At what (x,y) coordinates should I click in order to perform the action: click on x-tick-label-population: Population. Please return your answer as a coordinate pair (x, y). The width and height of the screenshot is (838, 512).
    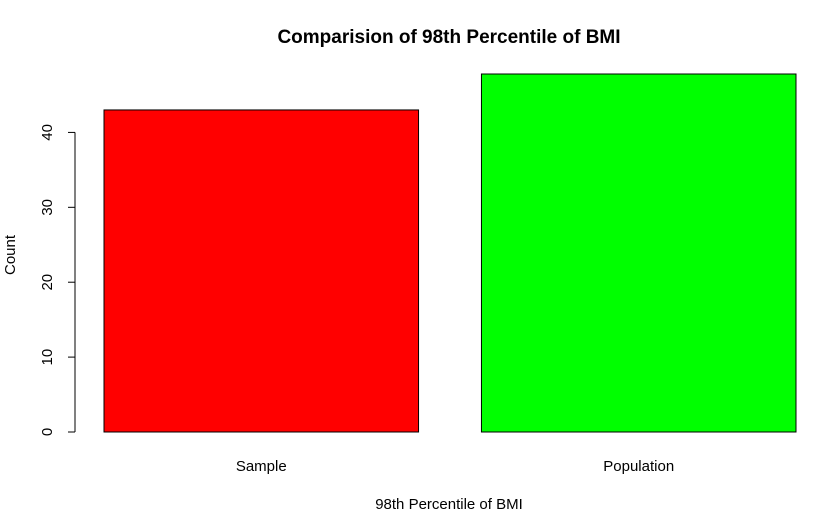
    Looking at the image, I should click on (638, 466).